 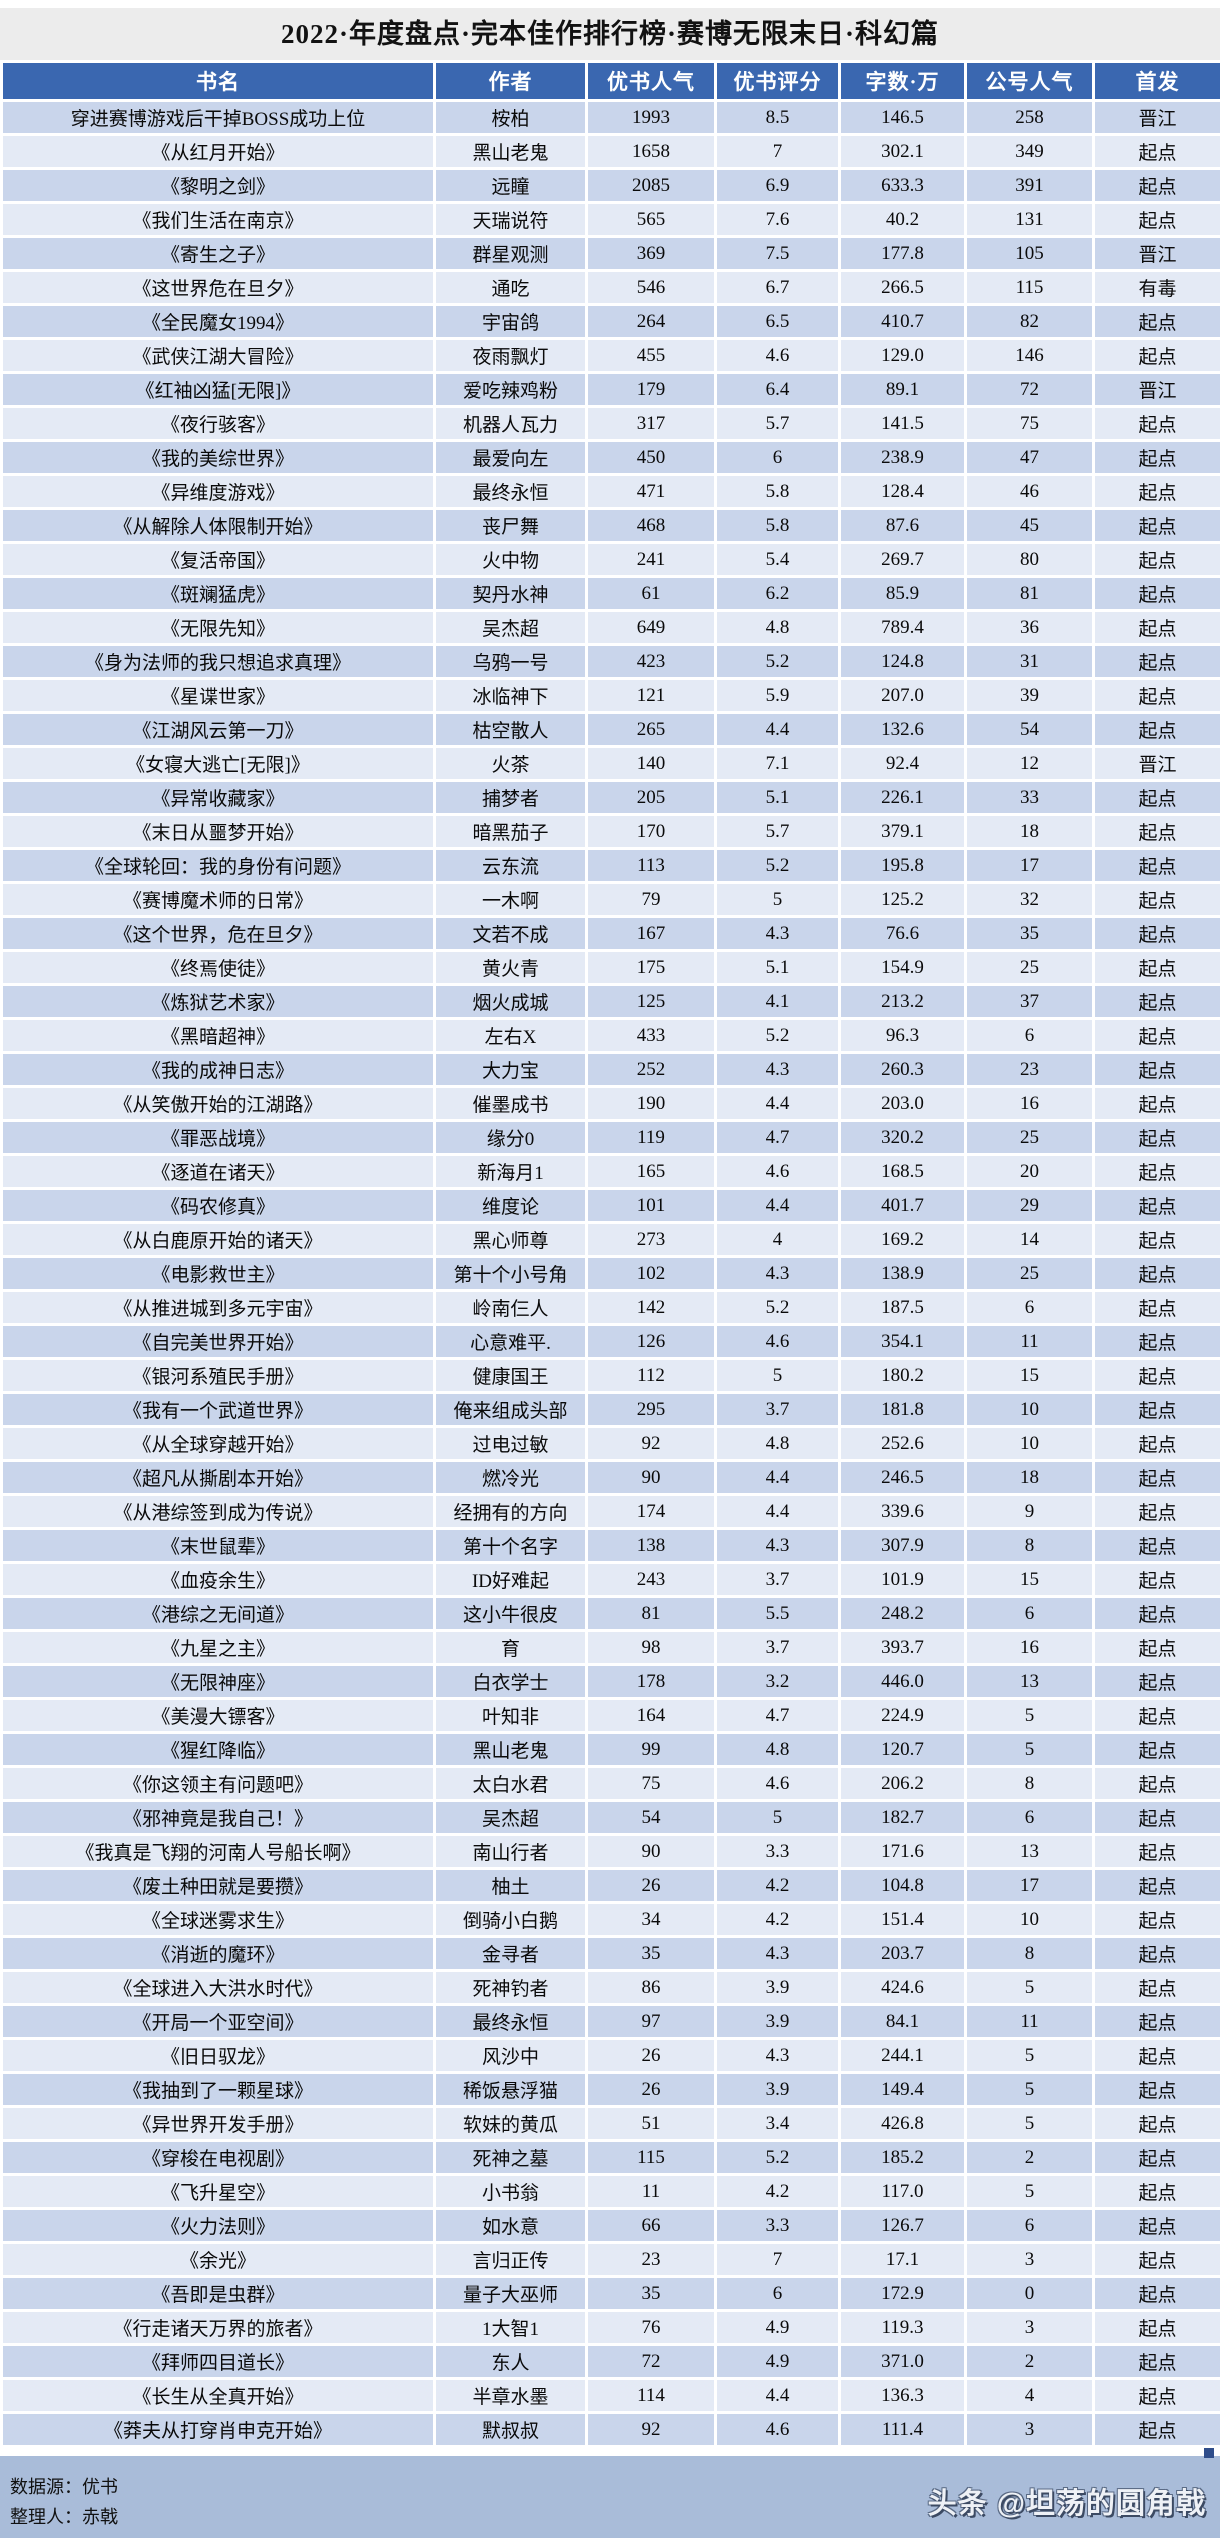 What do you see at coordinates (611, 559) in the screenshot?
I see `table-row: 《复活帝国》 火中物 241 5.4 269.7 80 起点` at bounding box center [611, 559].